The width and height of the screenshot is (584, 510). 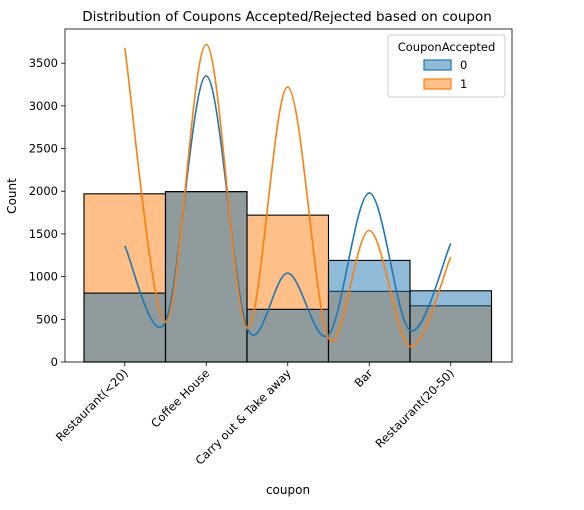 What do you see at coordinates (43, 234) in the screenshot?
I see `y-tick-label-1500: 1500` at bounding box center [43, 234].